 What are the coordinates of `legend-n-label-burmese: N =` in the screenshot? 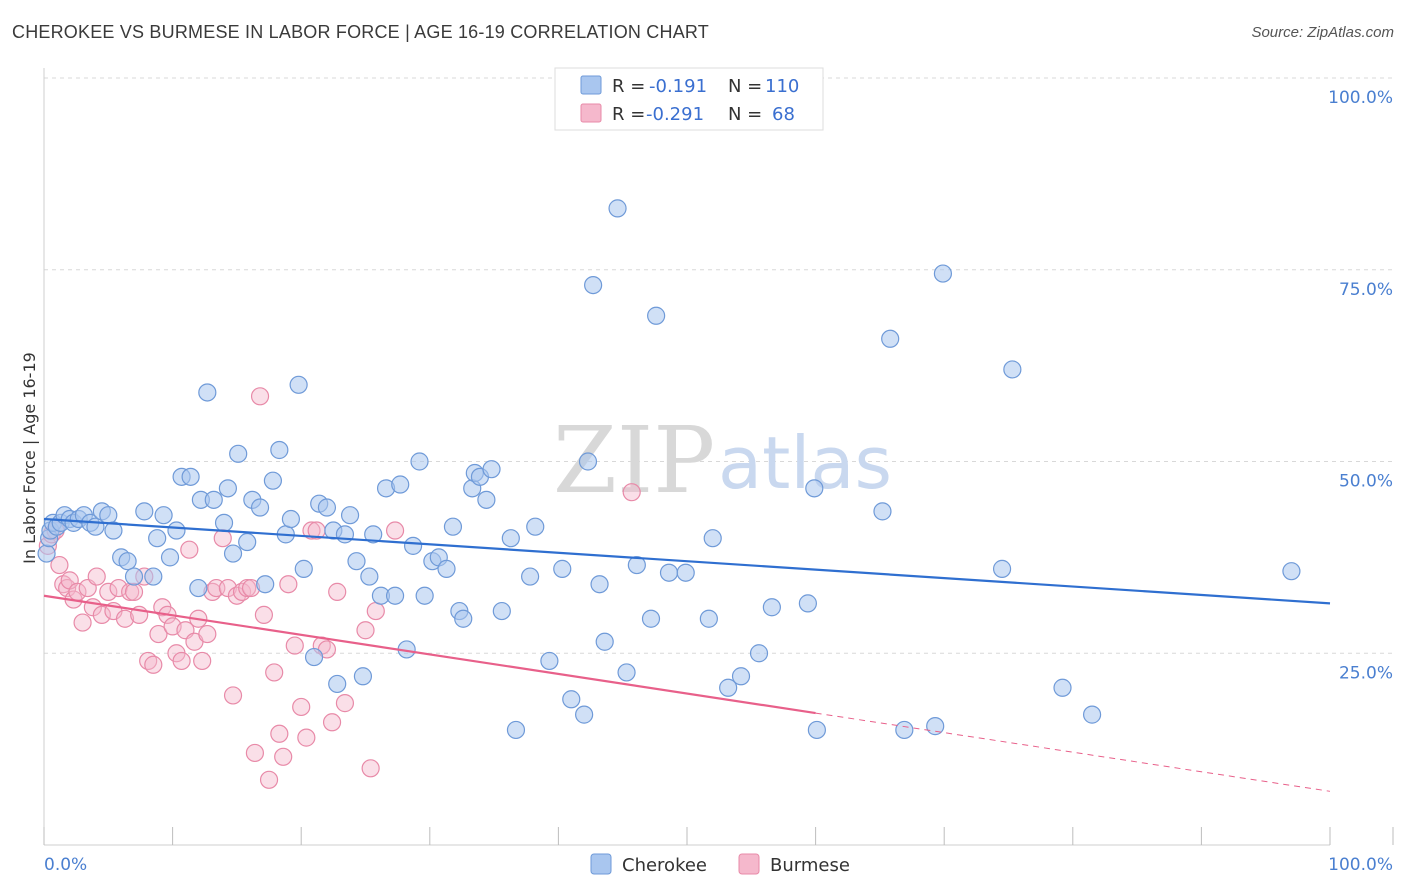 It's located at (745, 114).